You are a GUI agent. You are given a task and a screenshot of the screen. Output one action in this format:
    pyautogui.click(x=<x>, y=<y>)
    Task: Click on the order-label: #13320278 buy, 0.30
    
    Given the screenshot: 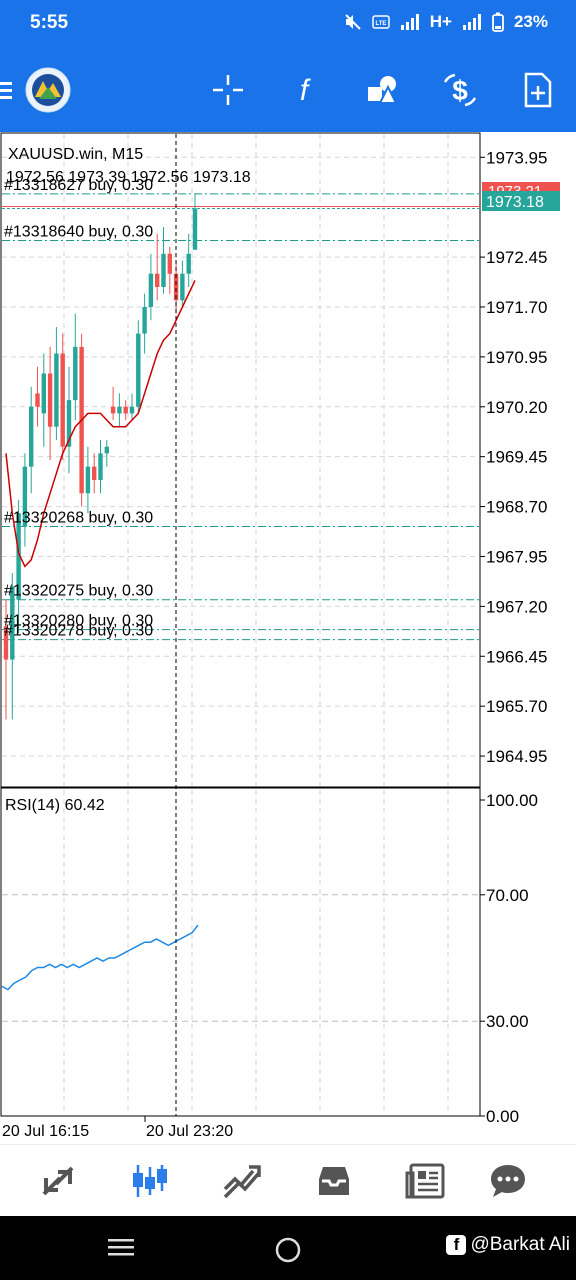 What is the action you would take?
    pyautogui.click(x=78, y=631)
    